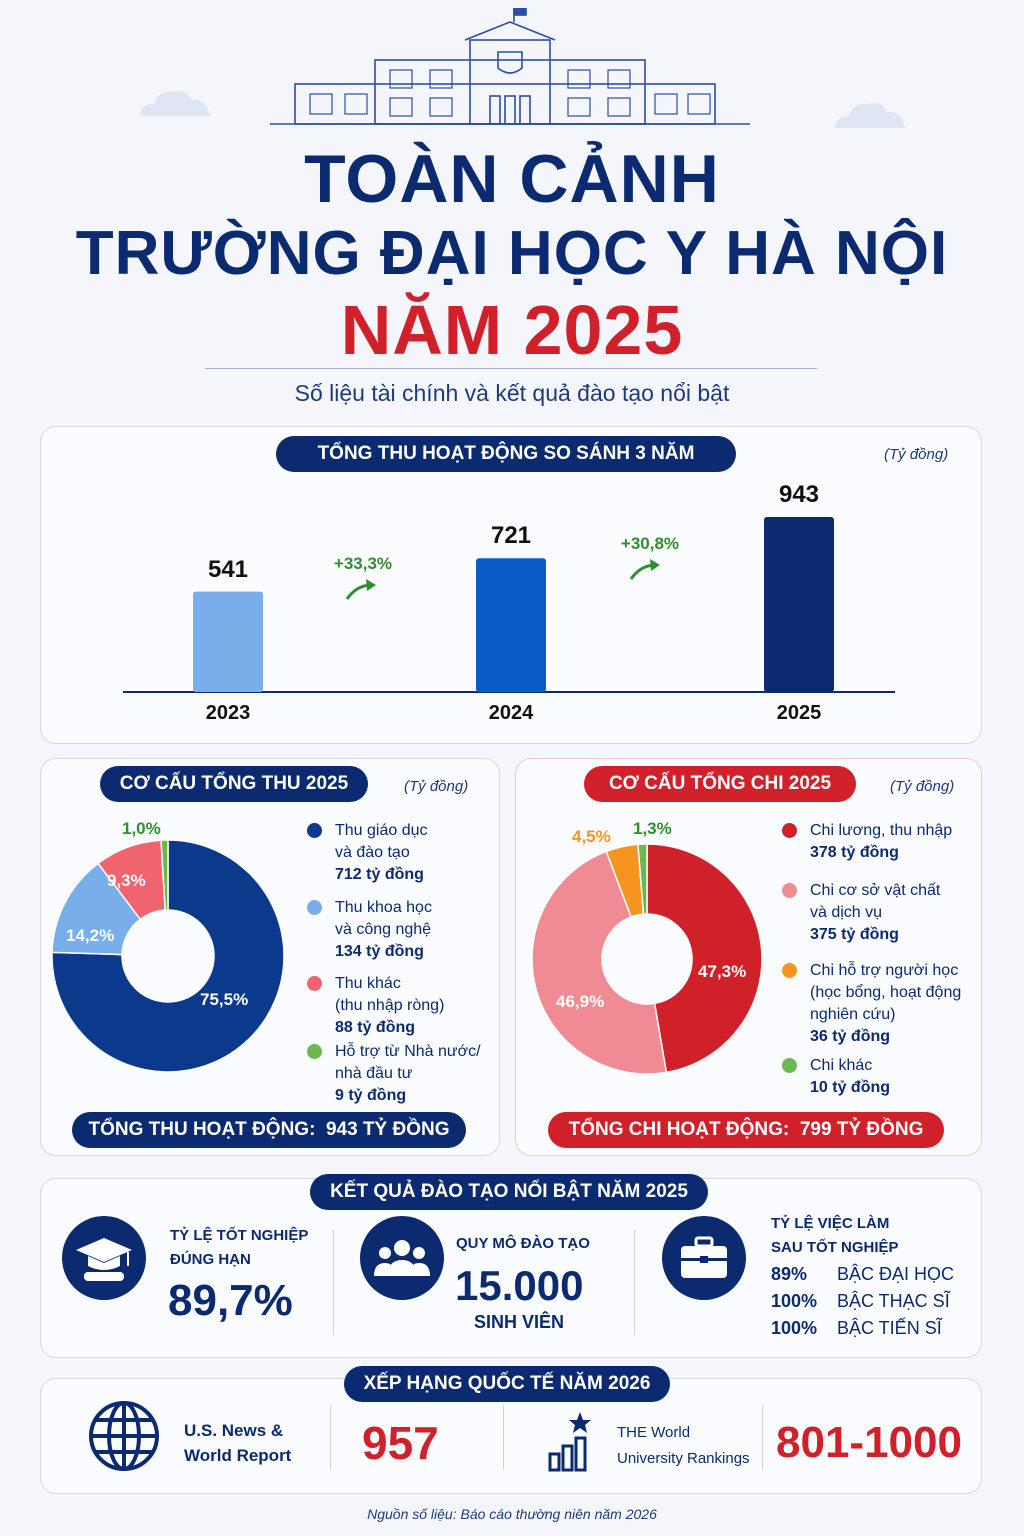 This screenshot has width=1024, height=1536. Describe the element at coordinates (683, 1445) in the screenshot. I see `the-rankings-label: THE World University Rankings` at that location.